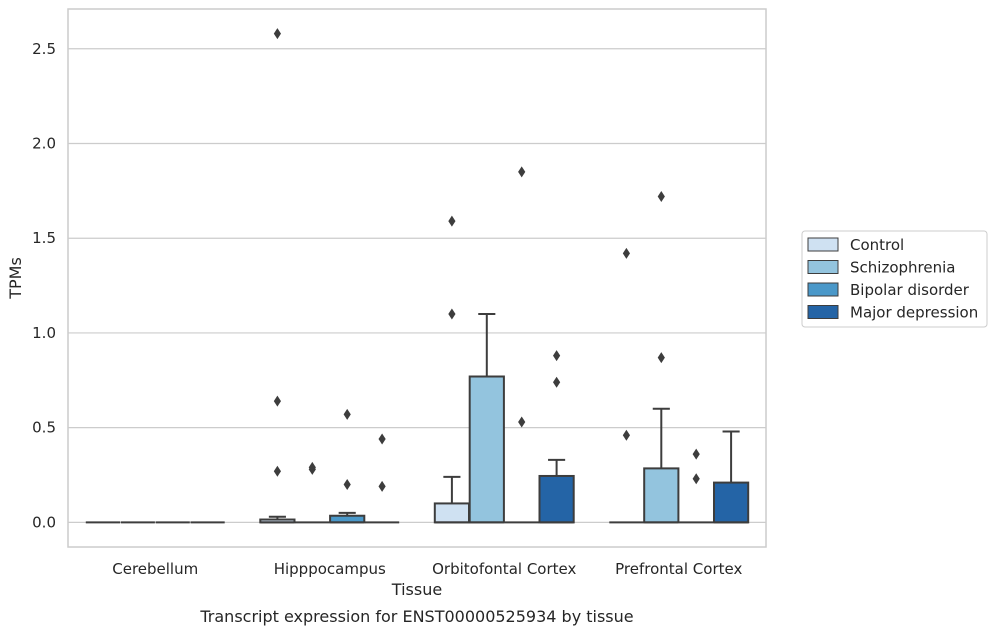 The image size is (997, 634). I want to click on y-tick-label: 2.0, so click(44, 144).